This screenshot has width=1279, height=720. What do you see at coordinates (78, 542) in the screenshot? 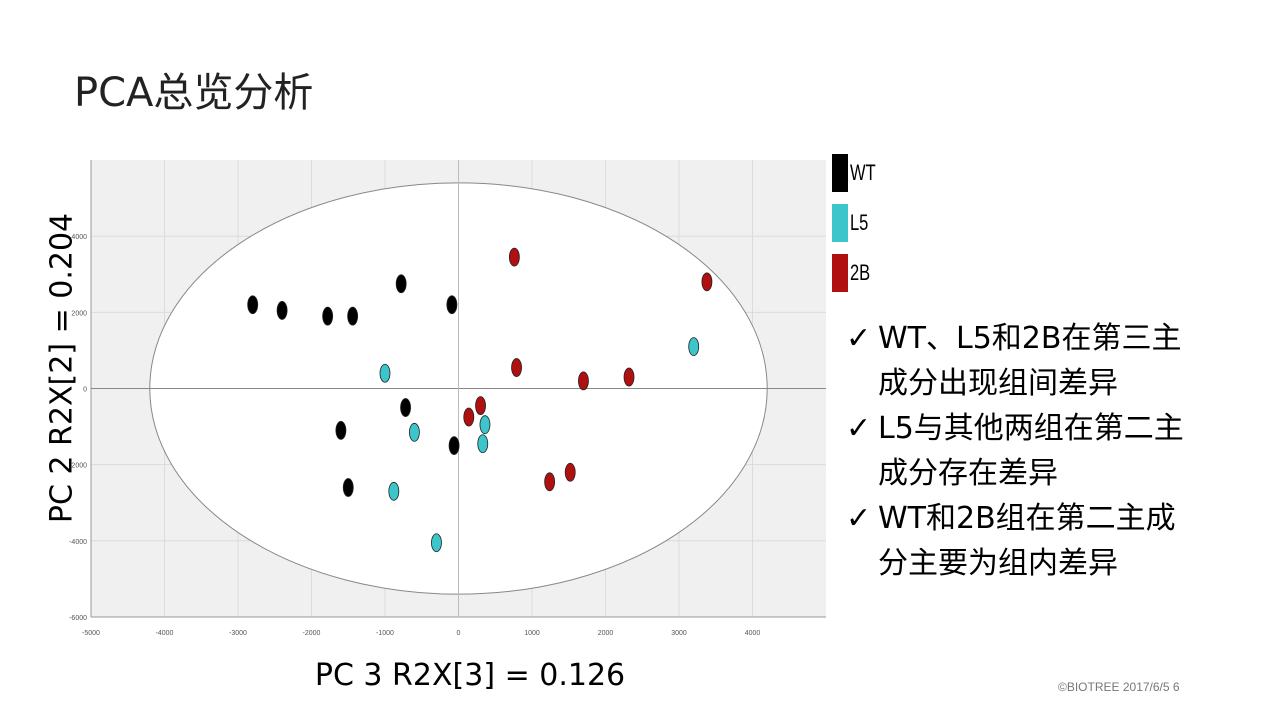
I see `y-tick-label: -4000` at bounding box center [78, 542].